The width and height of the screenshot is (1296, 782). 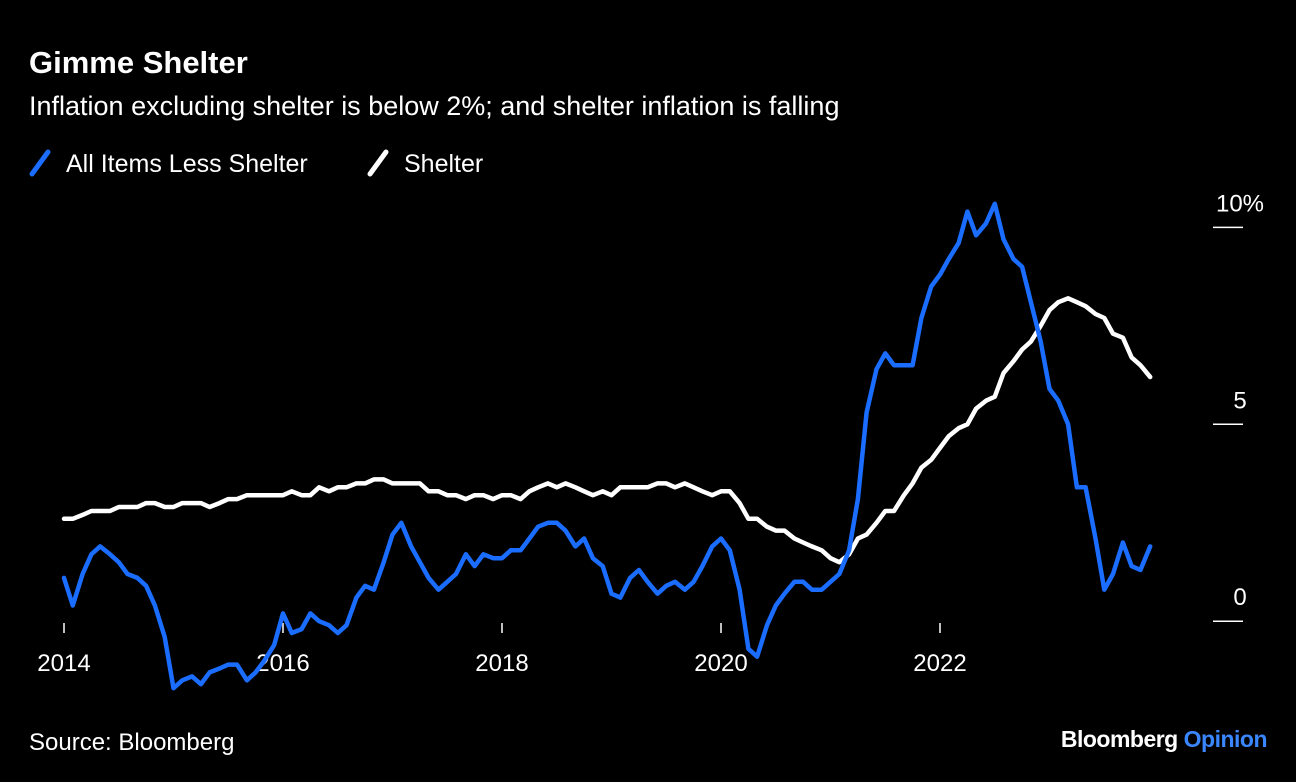 What do you see at coordinates (187, 164) in the screenshot?
I see `legend-label: All Items Less Shelter` at bounding box center [187, 164].